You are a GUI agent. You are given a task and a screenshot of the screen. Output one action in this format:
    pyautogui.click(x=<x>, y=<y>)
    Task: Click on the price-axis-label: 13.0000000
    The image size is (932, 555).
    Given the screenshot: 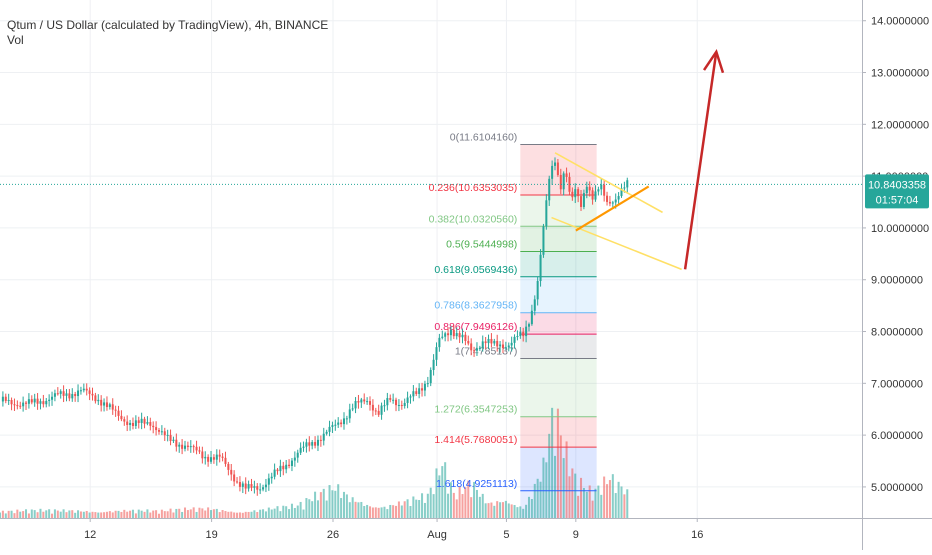 What is the action you would take?
    pyautogui.click(x=900, y=74)
    